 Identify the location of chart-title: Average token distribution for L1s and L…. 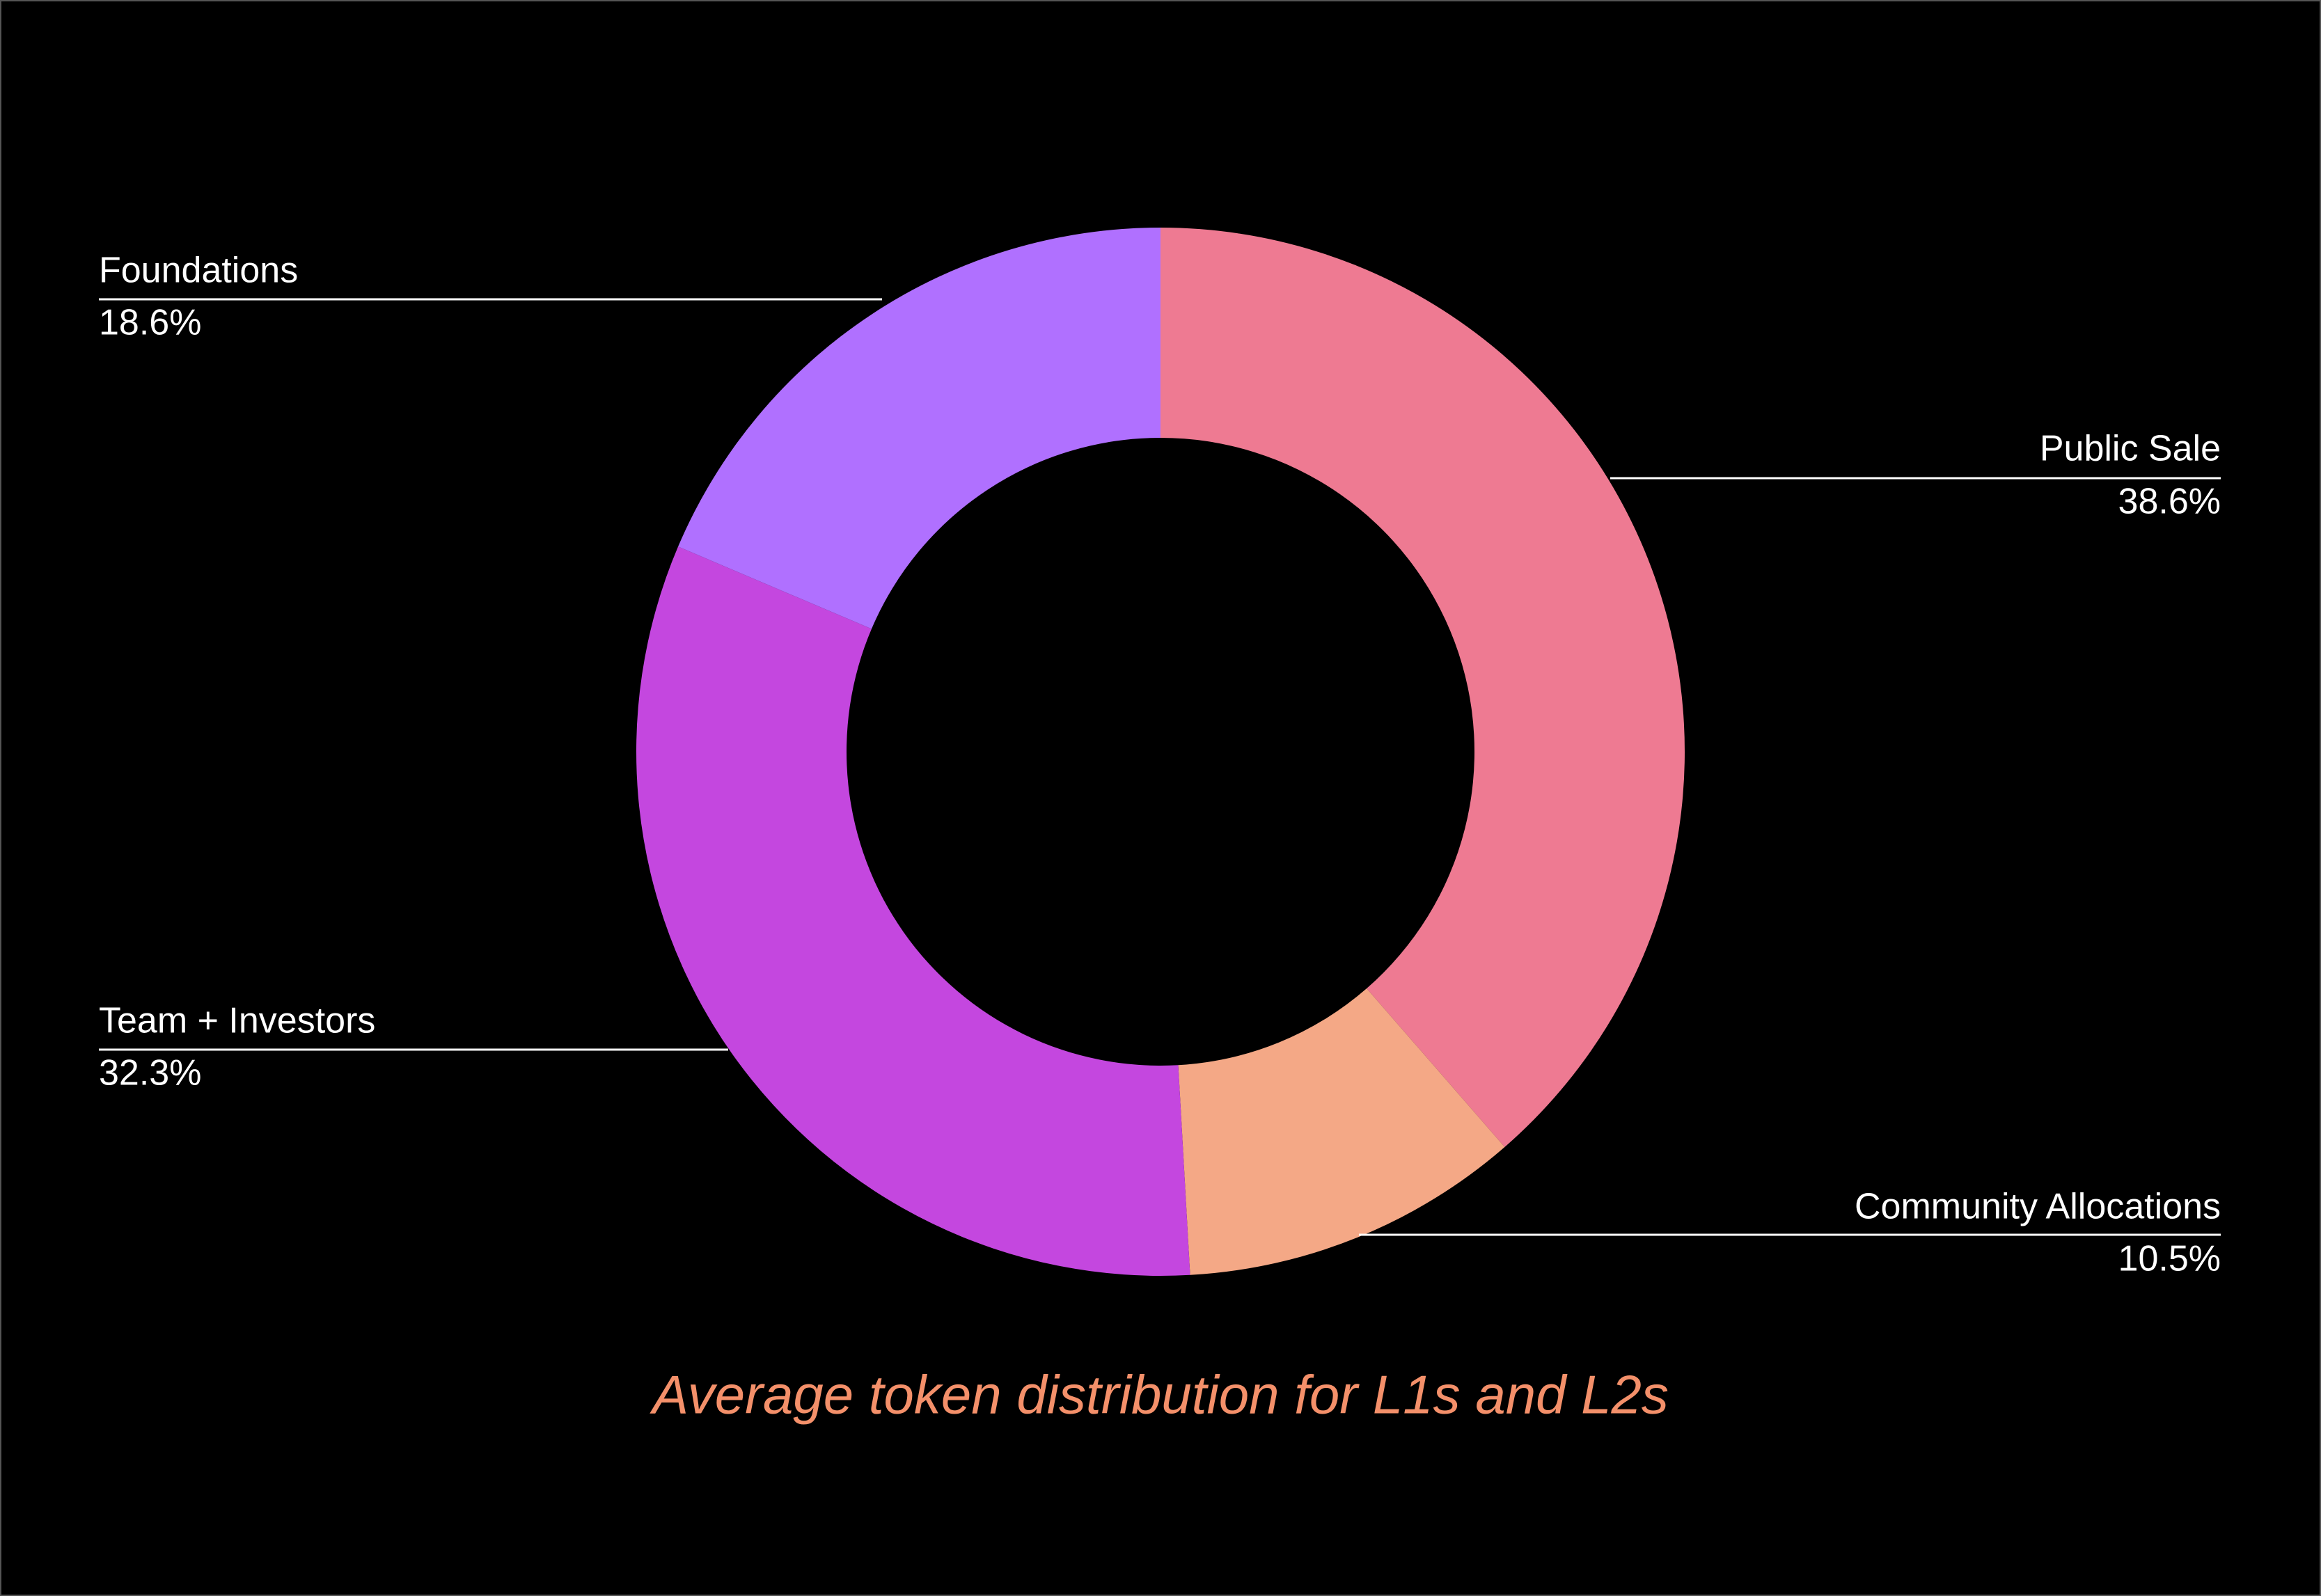
(1159, 1395).